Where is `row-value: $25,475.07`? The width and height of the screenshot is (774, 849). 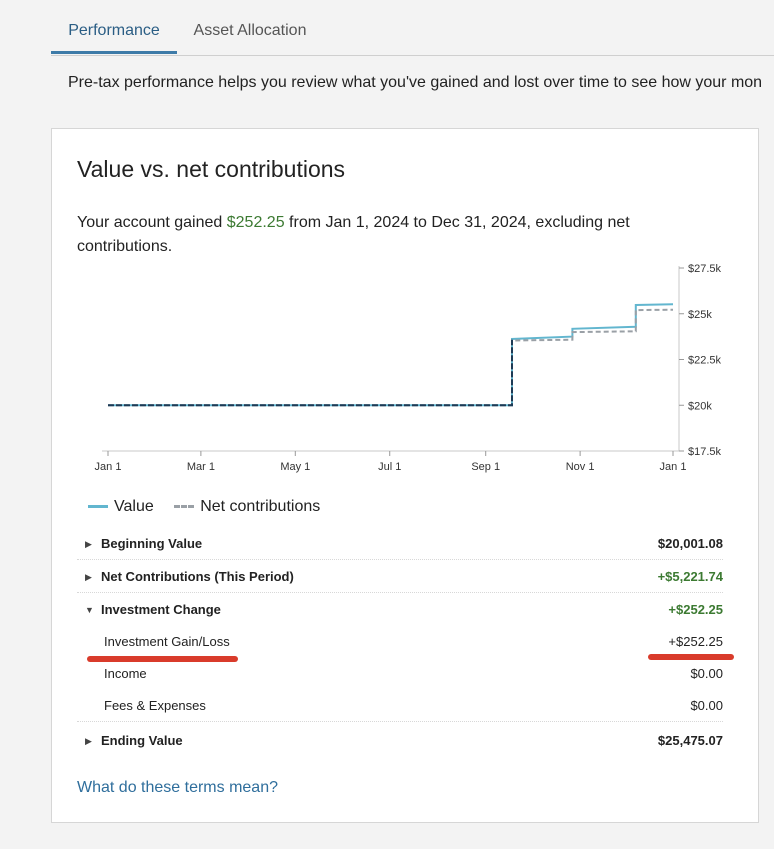
row-value: $25,475.07 is located at coordinates (690, 740).